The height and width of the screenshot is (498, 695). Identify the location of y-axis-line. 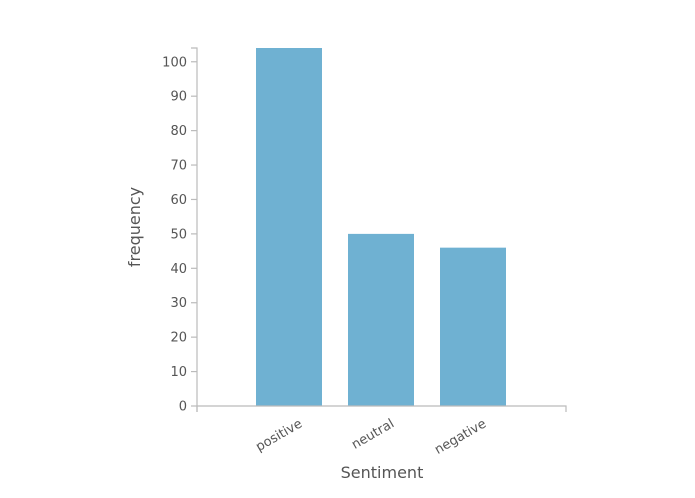
(194, 229).